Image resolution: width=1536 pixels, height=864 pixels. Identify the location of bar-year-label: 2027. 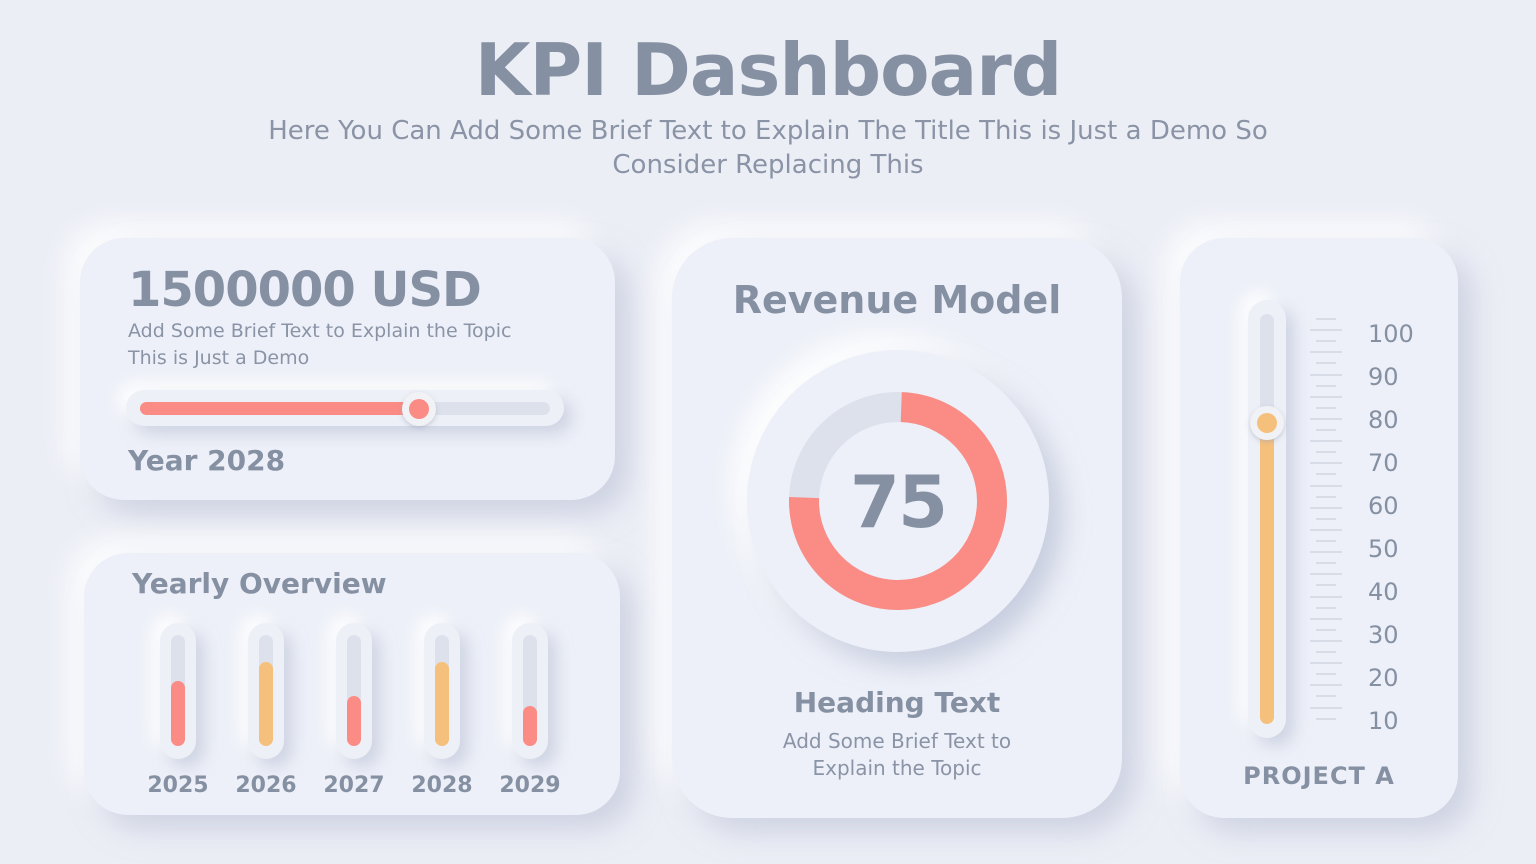
(354, 785).